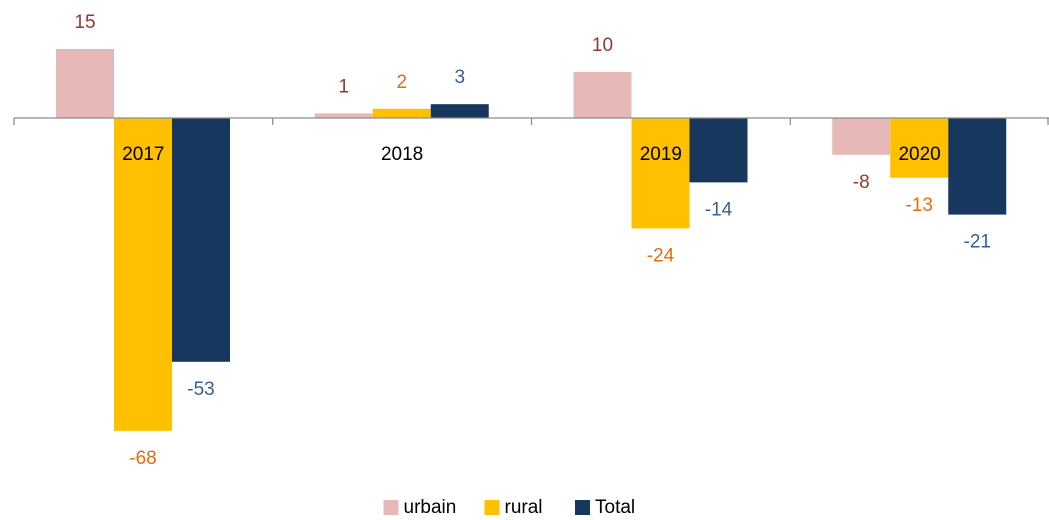  Describe the element at coordinates (524, 507) in the screenshot. I see `legend-label: rural` at that location.